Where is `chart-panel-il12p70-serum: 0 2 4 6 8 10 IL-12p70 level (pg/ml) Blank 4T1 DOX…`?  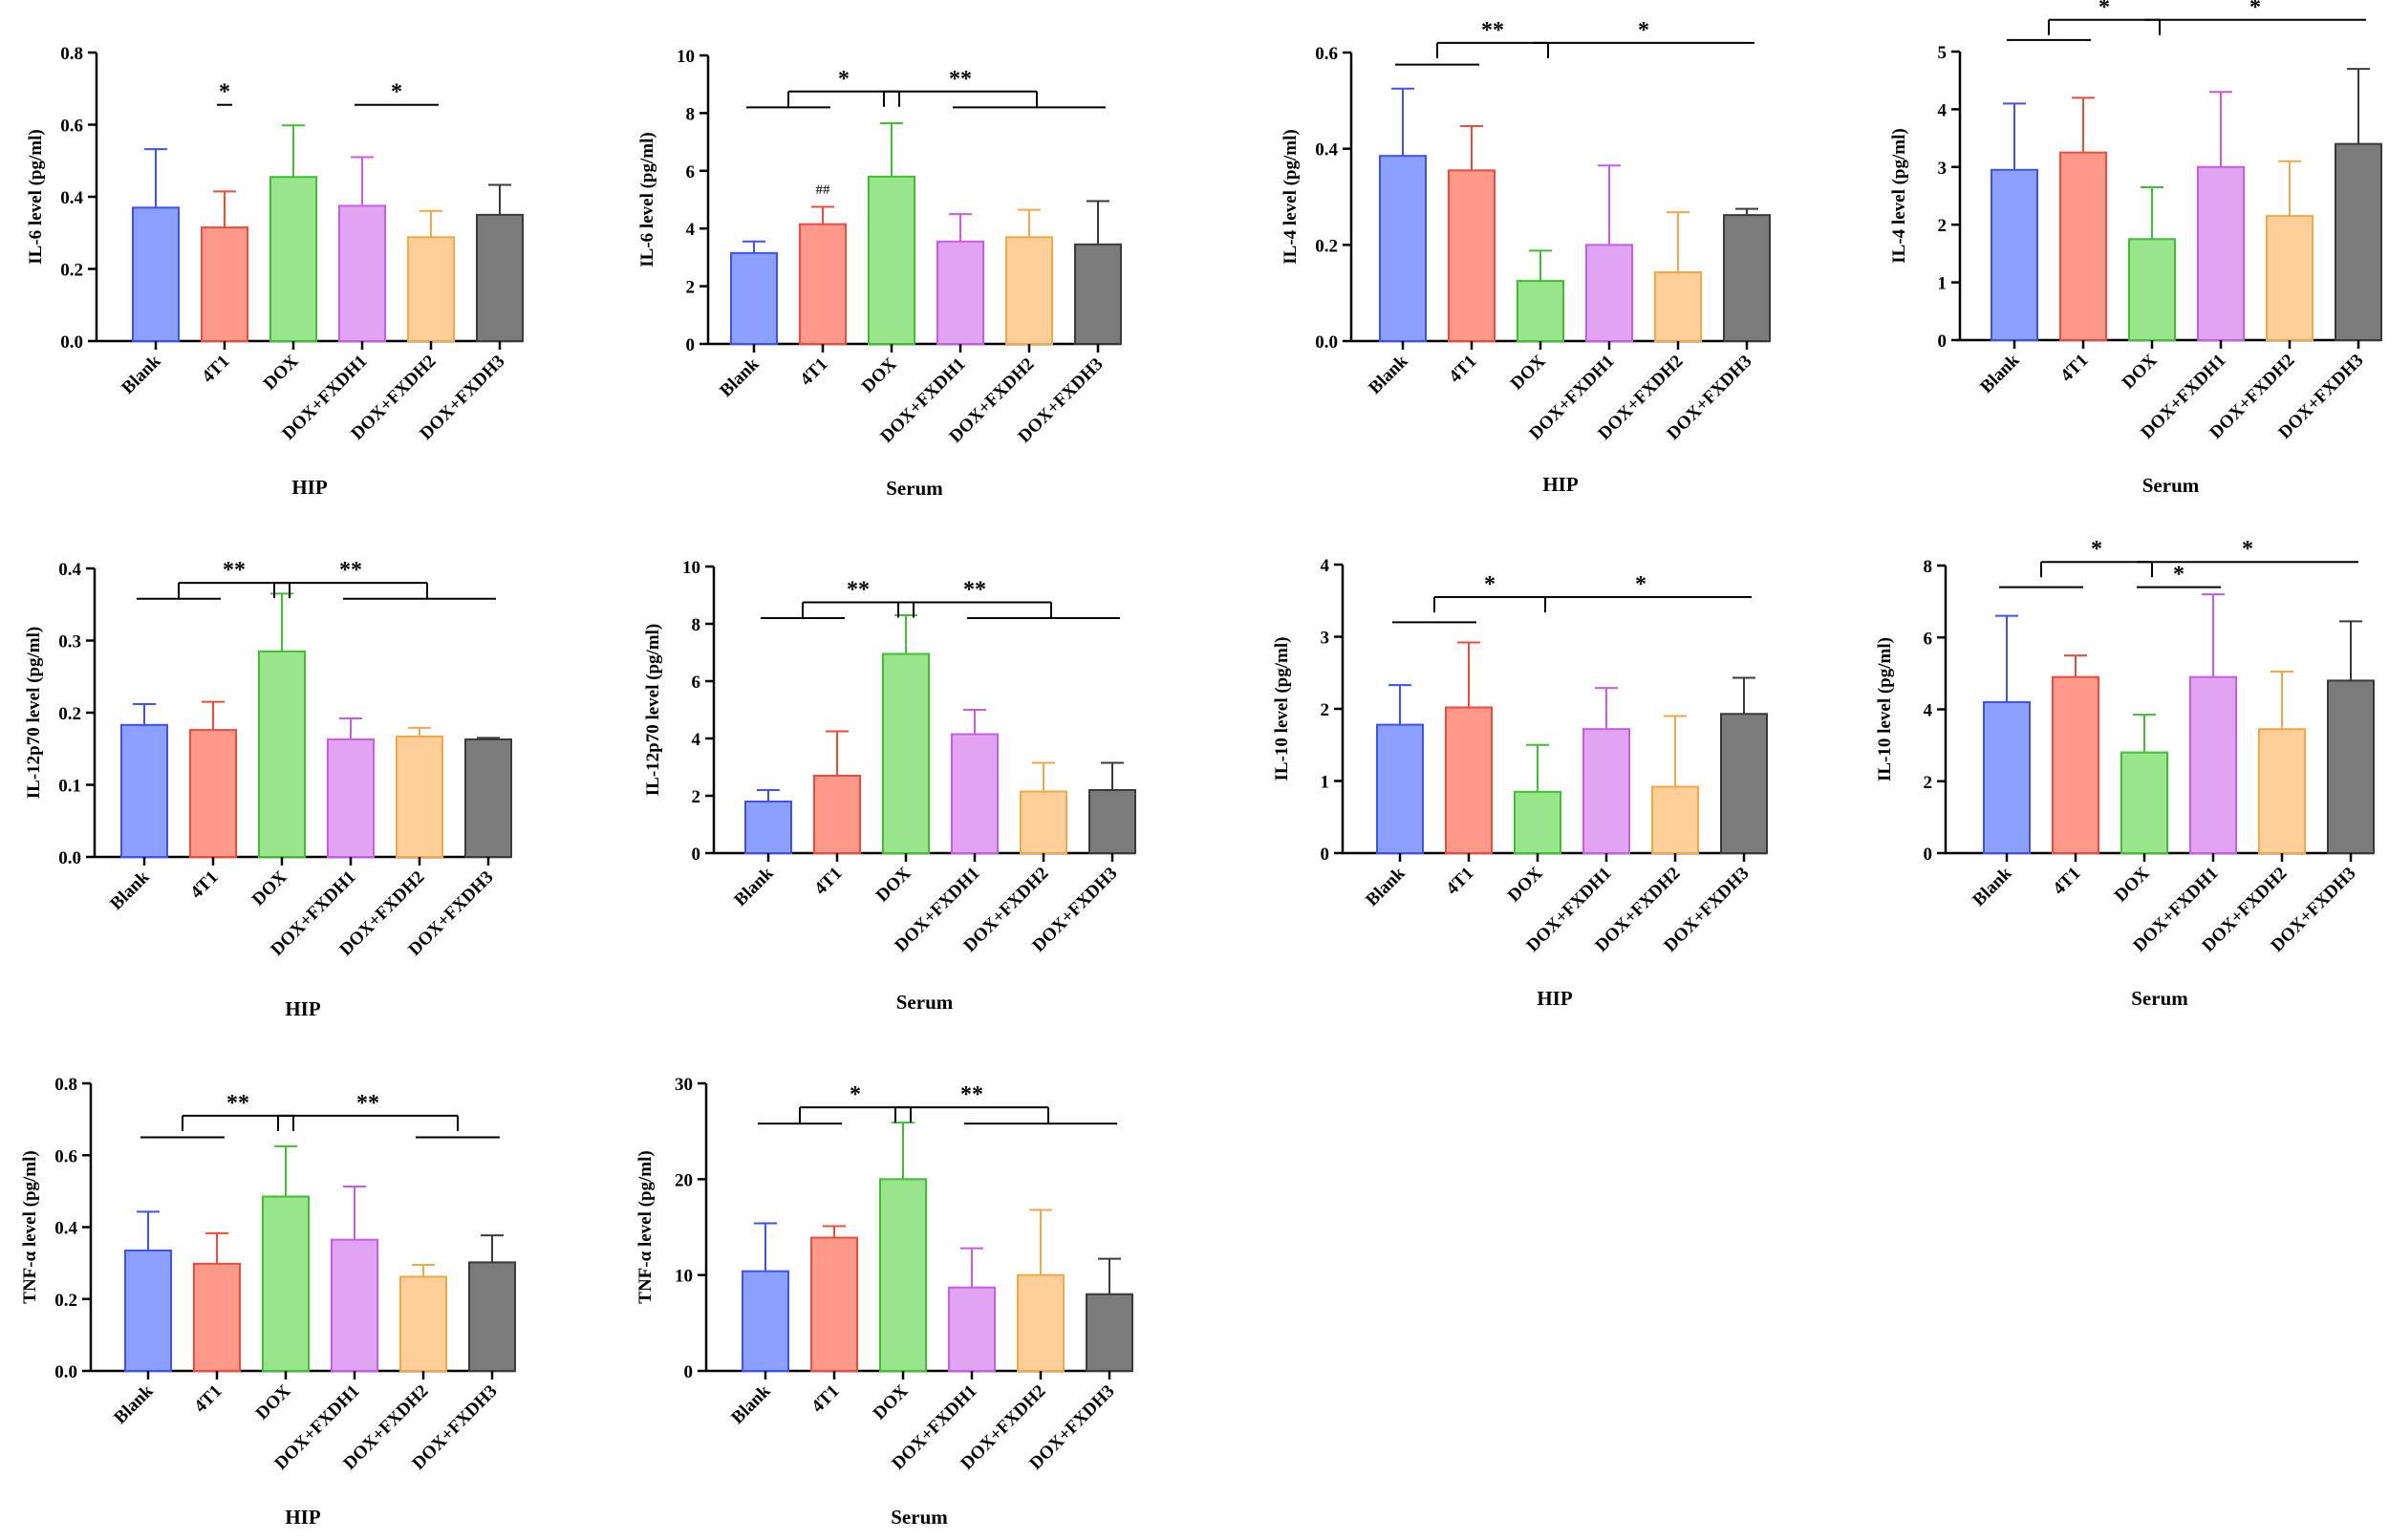
chart-panel-il12p70-serum: 0 2 4 6 8 10 IL-12p70 level (pg/ml) Blank 4T1 DOX… is located at coordinates (889, 786).